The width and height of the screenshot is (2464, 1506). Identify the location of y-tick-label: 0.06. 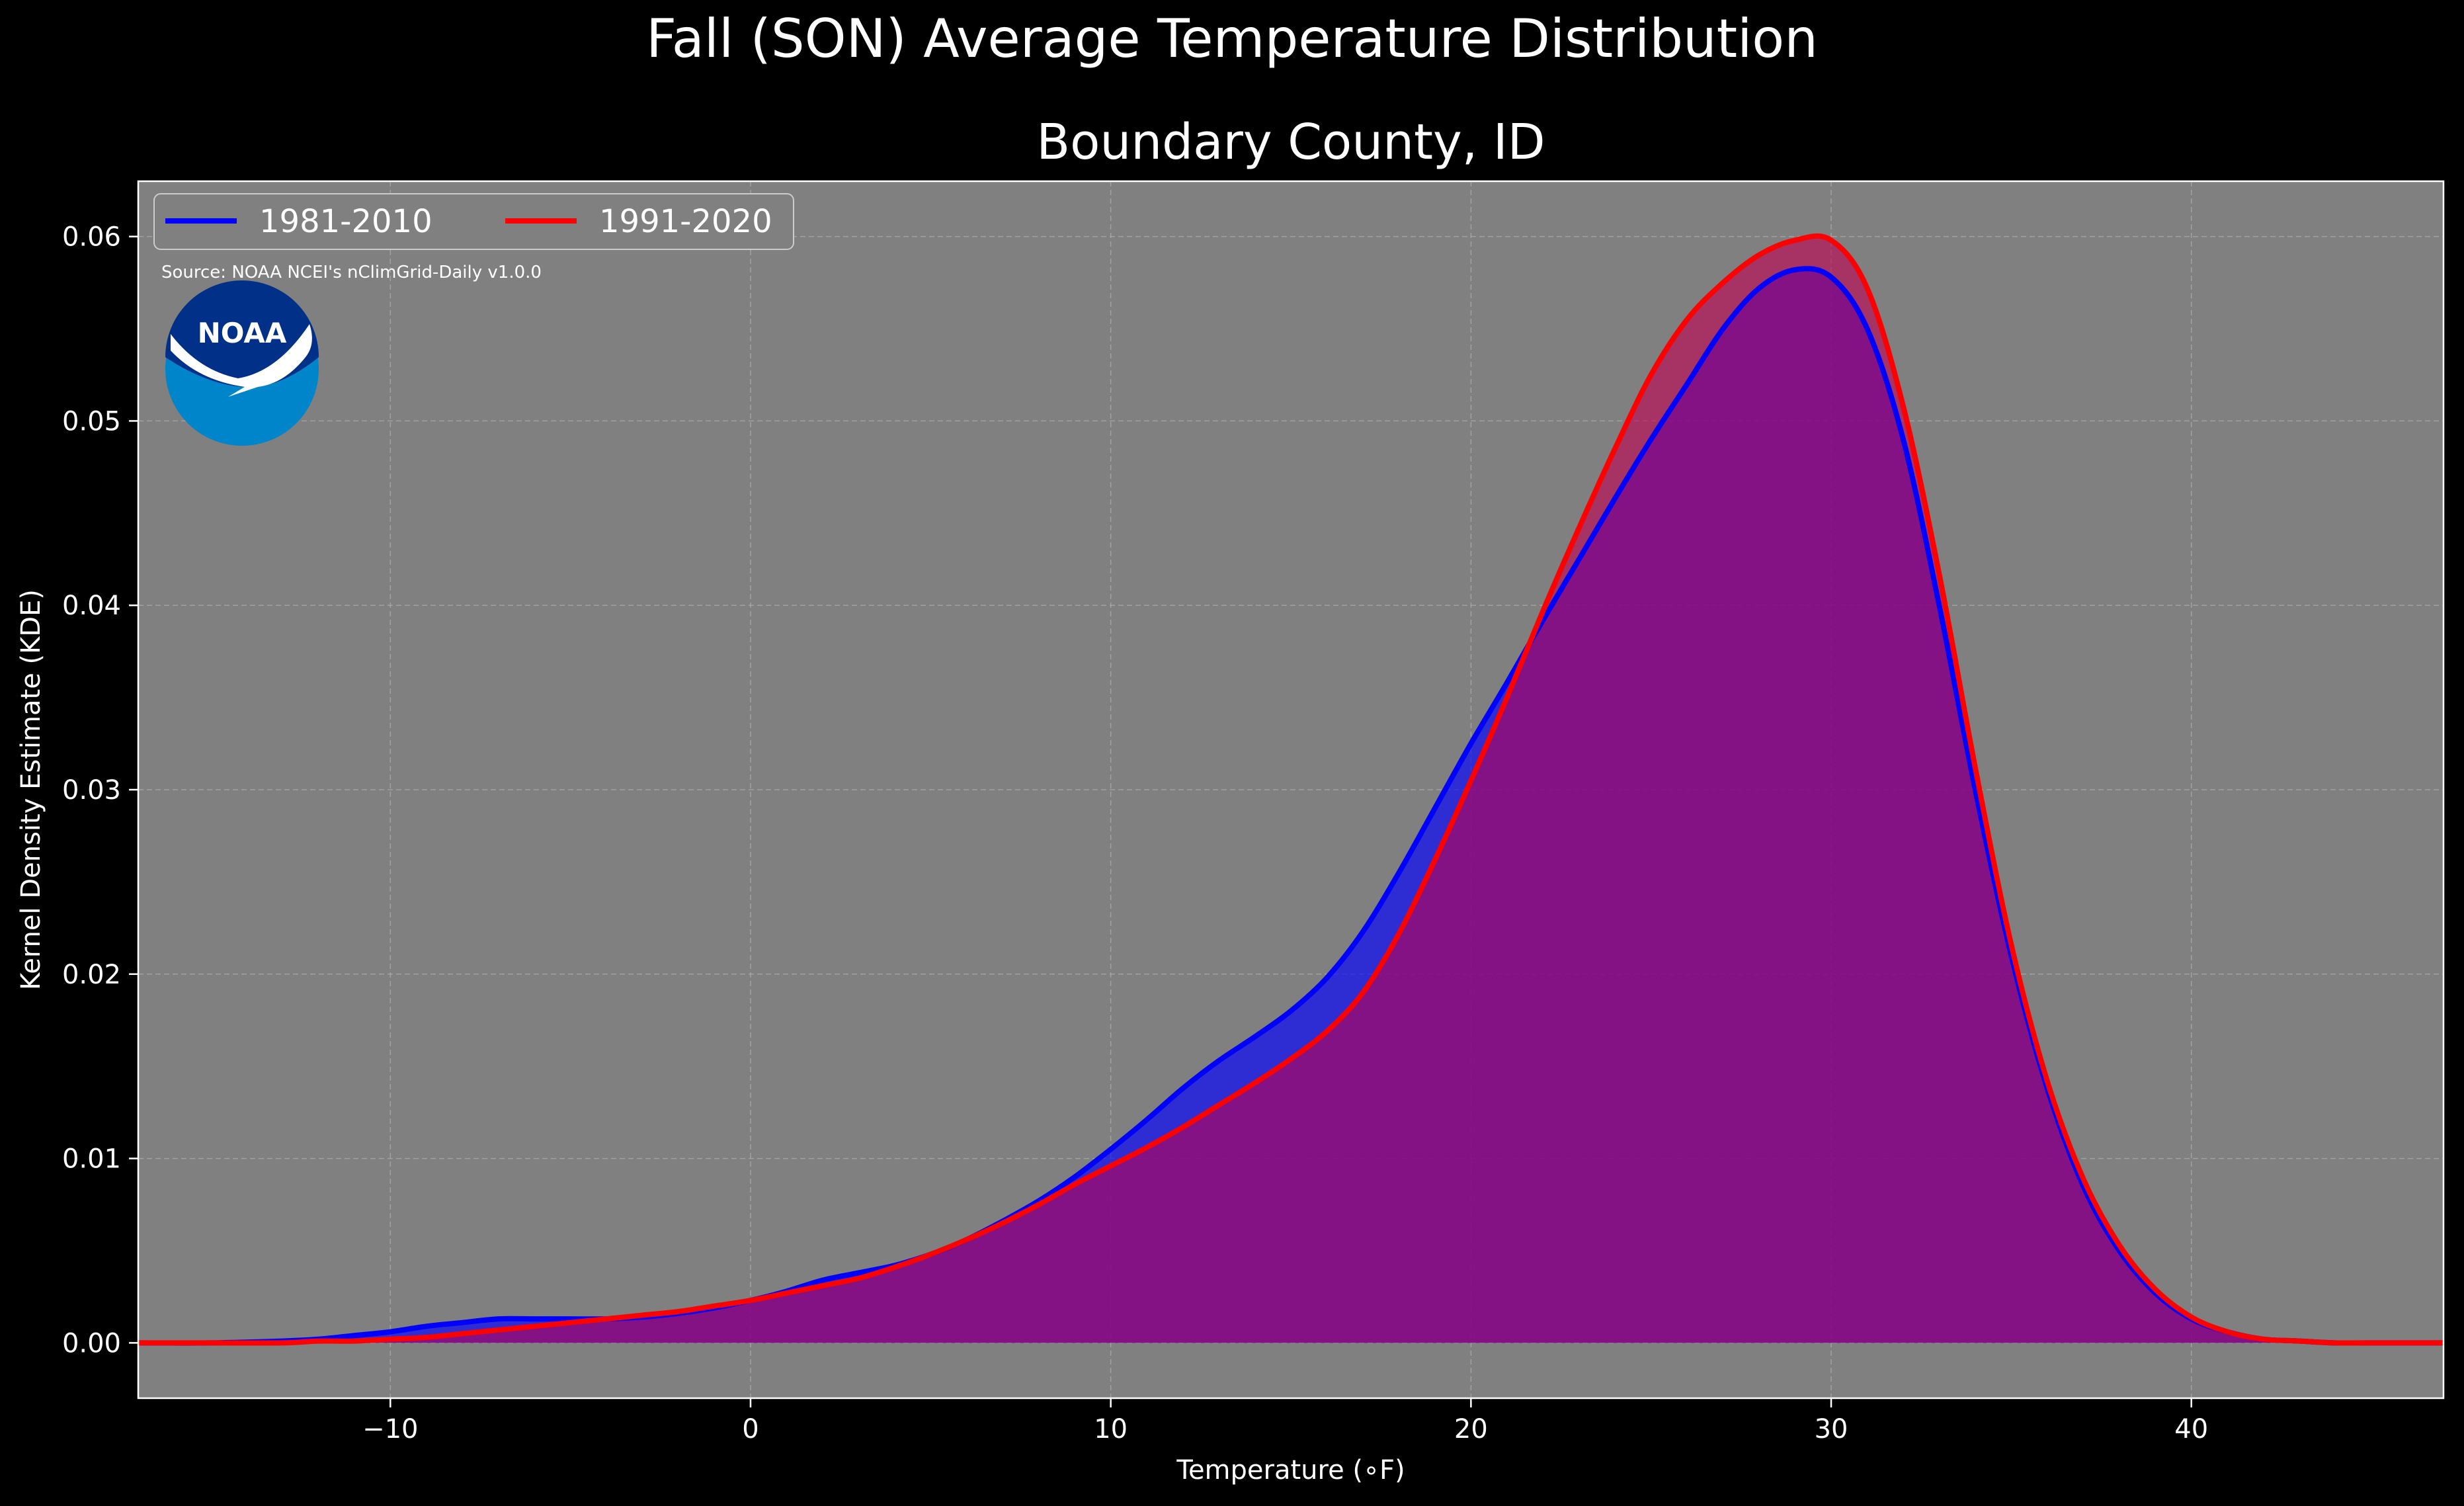
(92, 237).